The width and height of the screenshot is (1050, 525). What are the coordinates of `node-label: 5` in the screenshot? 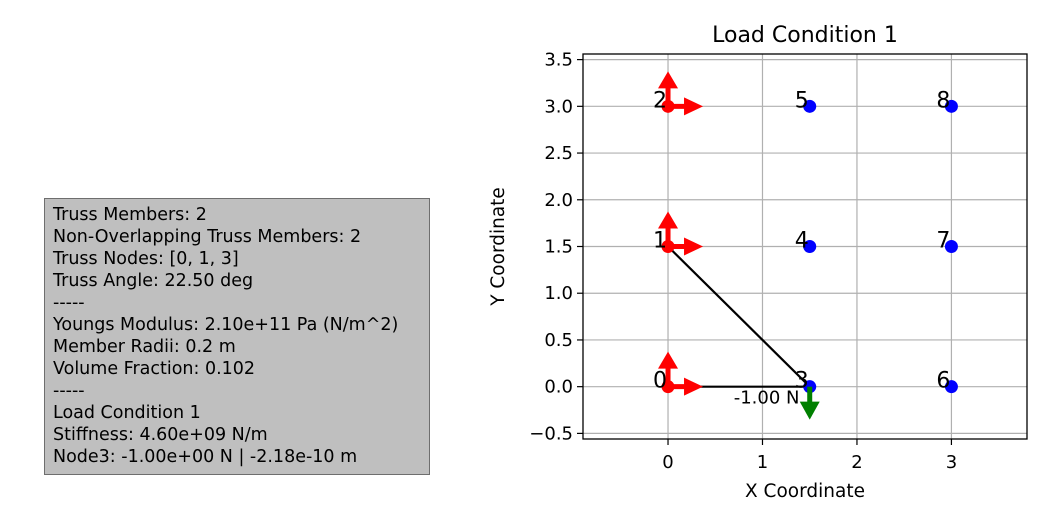 It's located at (802, 100).